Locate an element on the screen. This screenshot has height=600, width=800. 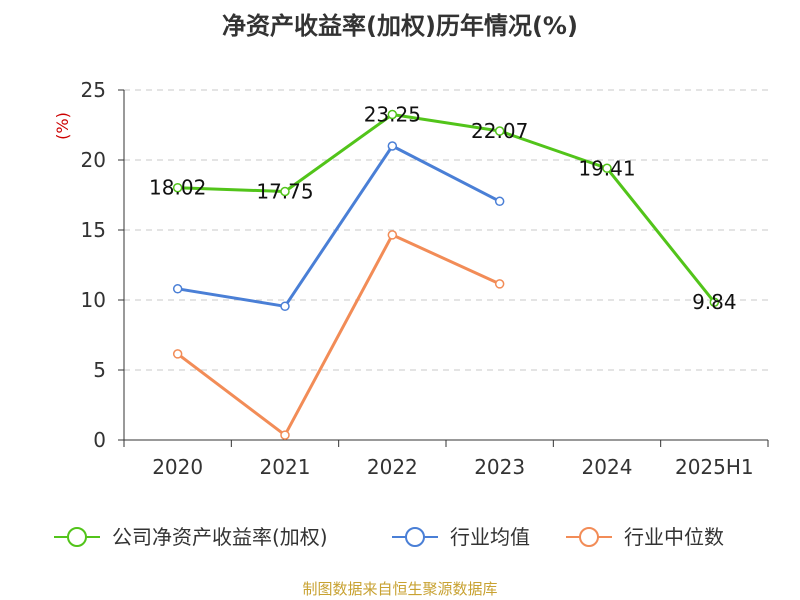
x-tick-label: 2024 is located at coordinates (607, 467).